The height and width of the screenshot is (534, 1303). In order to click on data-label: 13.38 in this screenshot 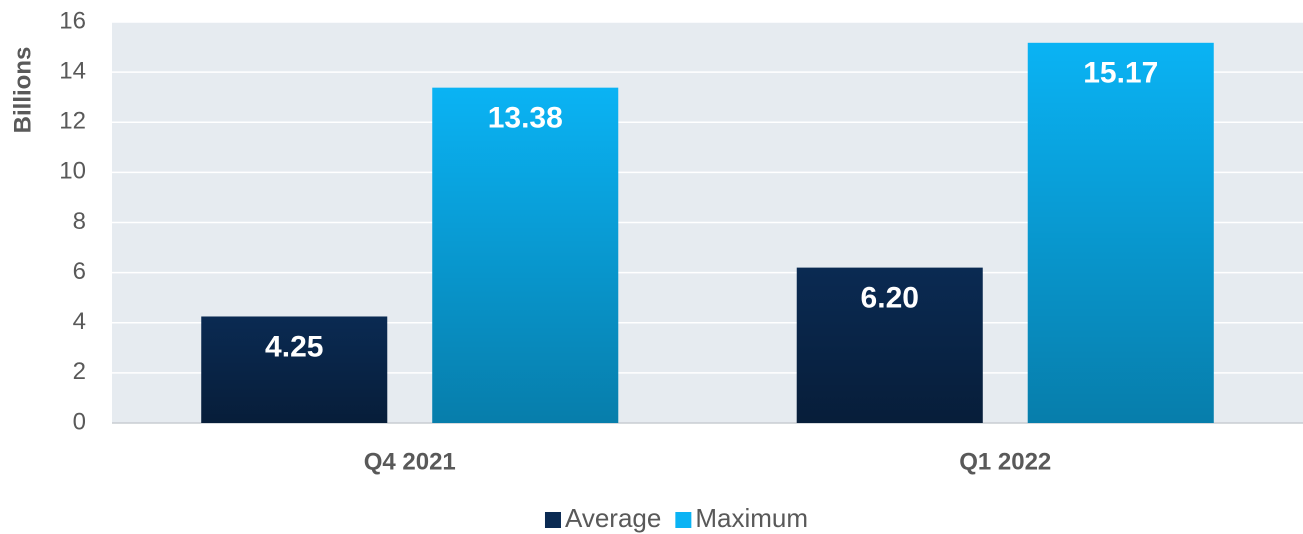, I will do `click(525, 118)`.